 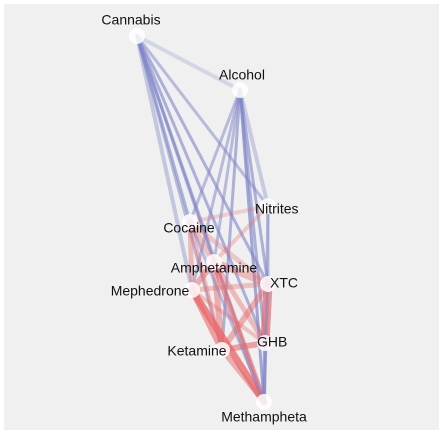 What do you see at coordinates (277, 209) in the screenshot?
I see `node-label: Nitrites` at bounding box center [277, 209].